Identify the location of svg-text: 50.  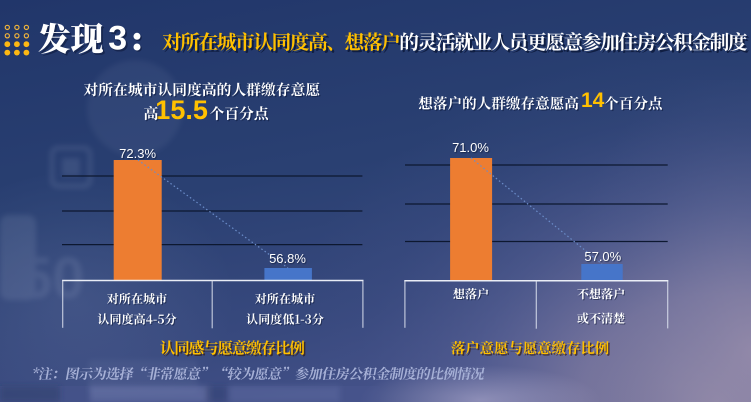
(52, 278).